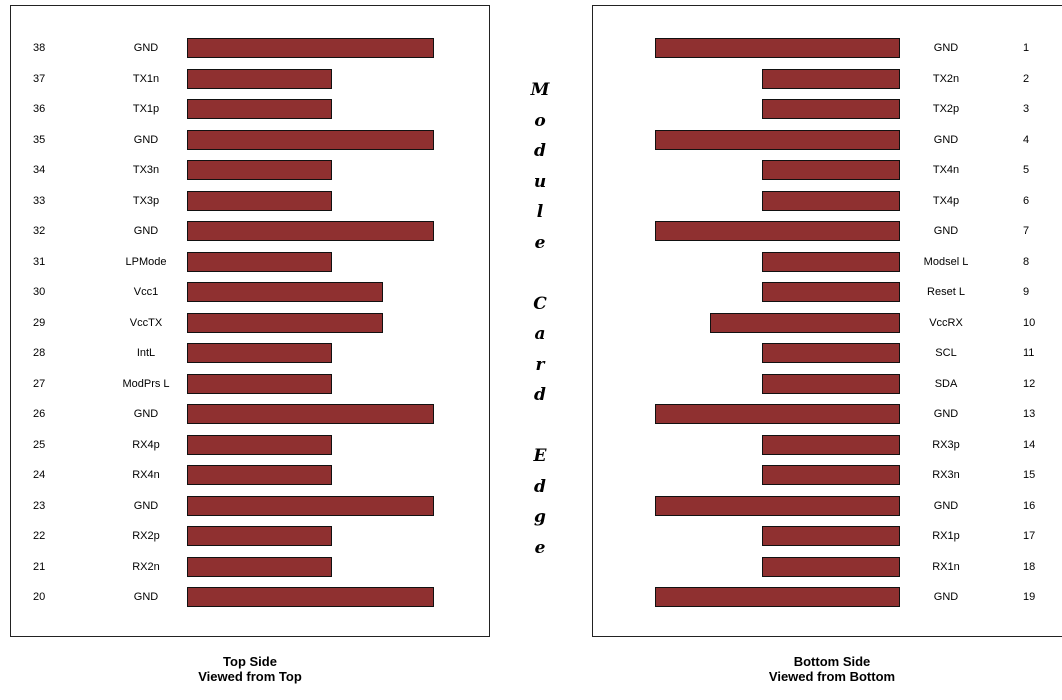  I want to click on pin-label: RX3p, so click(946, 444).